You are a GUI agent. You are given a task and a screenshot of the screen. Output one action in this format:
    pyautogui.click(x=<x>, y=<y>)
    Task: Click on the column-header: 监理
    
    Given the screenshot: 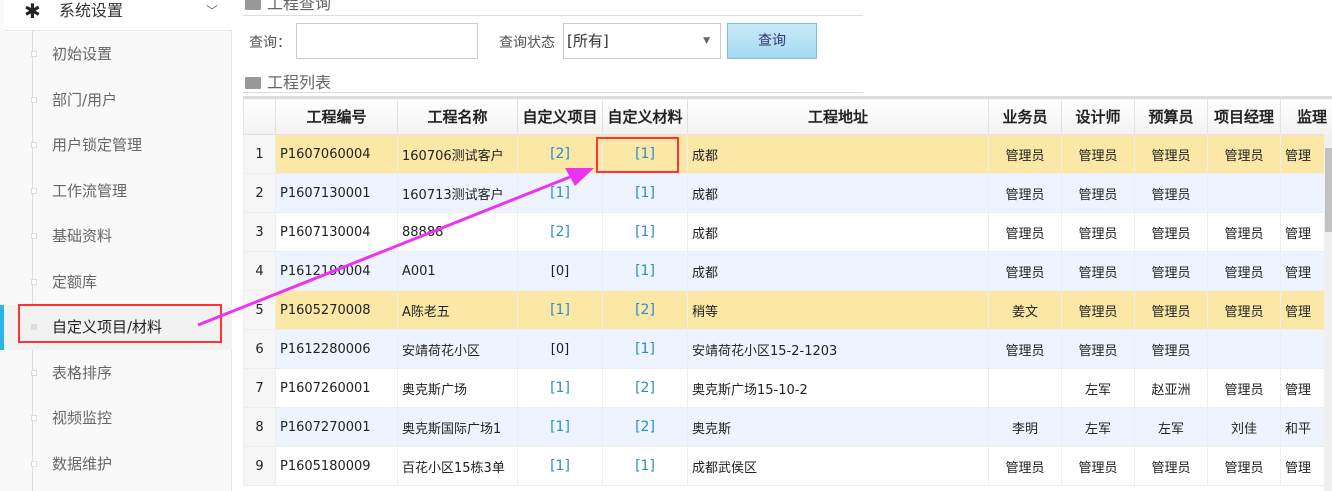 What is the action you would take?
    pyautogui.click(x=1306, y=116)
    